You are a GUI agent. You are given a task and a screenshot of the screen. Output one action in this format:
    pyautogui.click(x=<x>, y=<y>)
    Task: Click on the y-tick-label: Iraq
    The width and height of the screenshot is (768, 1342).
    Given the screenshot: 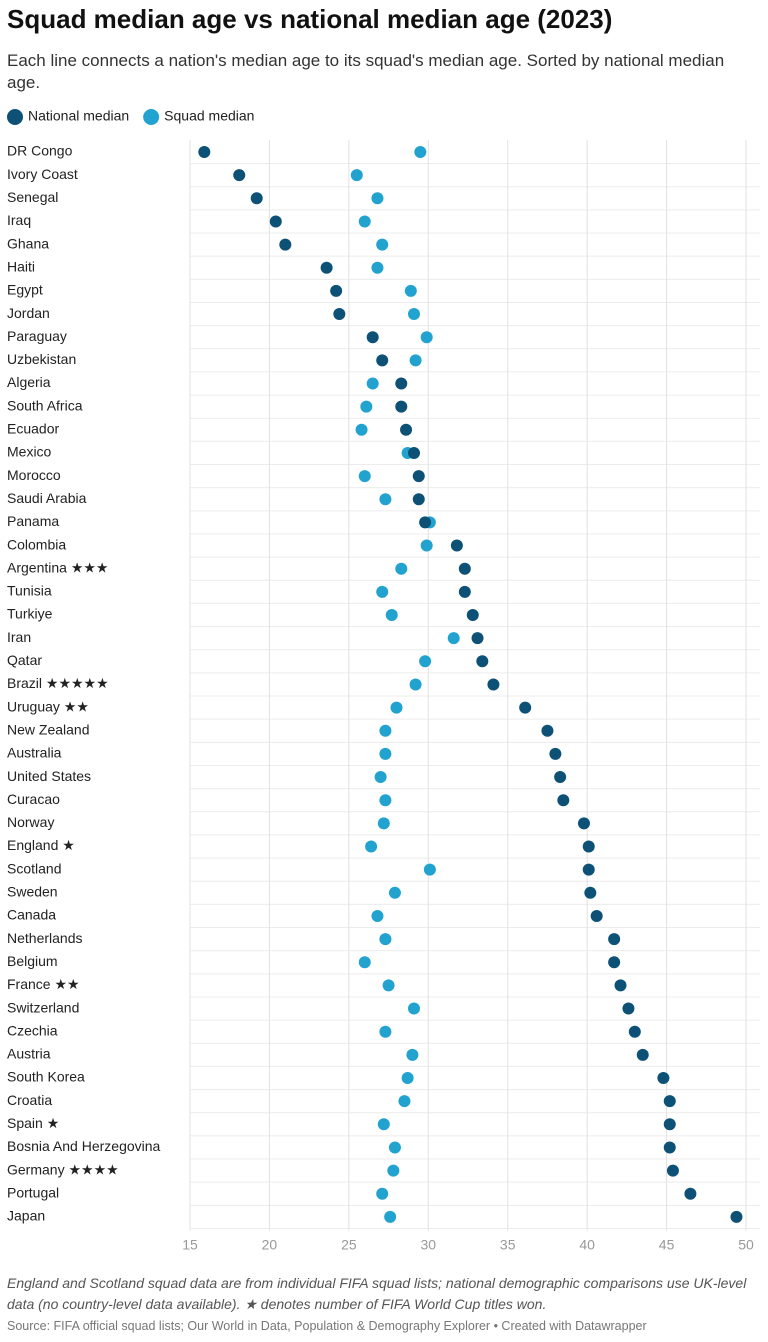 What is the action you would take?
    pyautogui.click(x=19, y=220)
    